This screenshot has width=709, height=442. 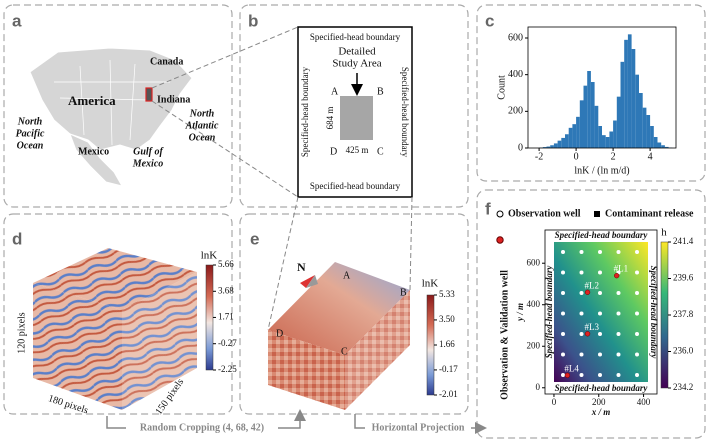 What do you see at coordinates (112, 102) in the screenshot?
I see `map-borders` at bounding box center [112, 102].